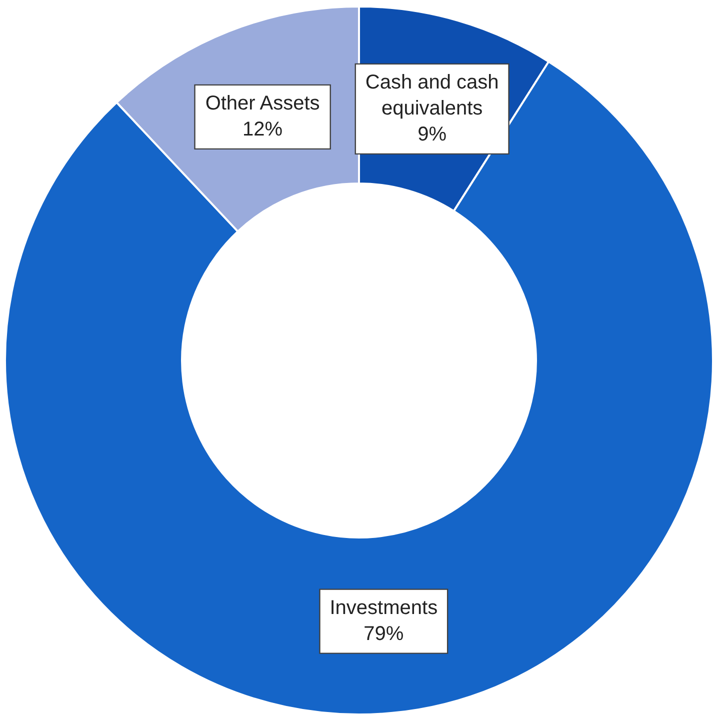  Describe the element at coordinates (432, 134) in the screenshot. I see `data-label: 9%` at that location.